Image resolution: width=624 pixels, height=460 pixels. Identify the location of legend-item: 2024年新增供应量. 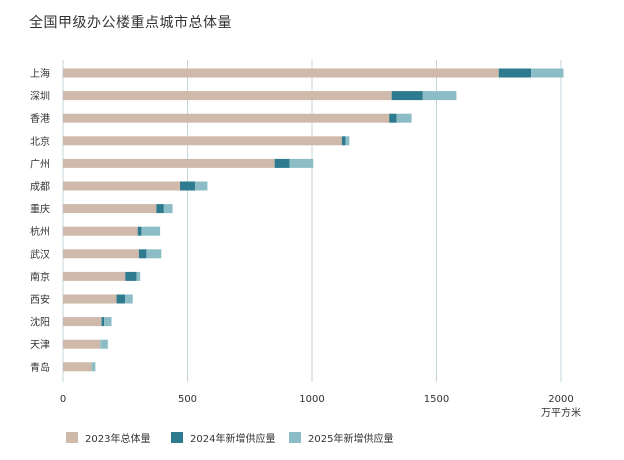
(223, 438).